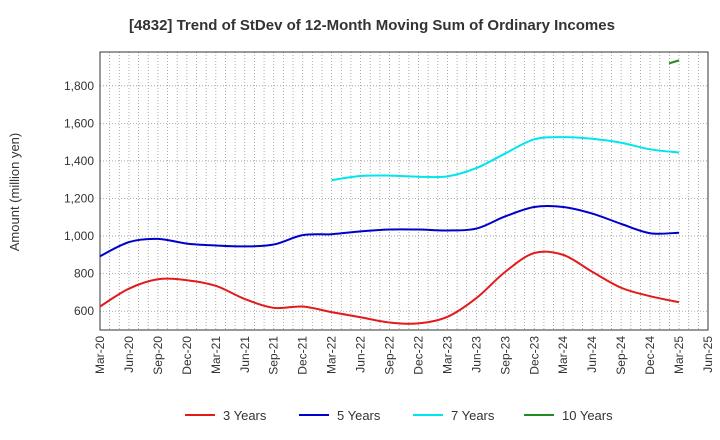 Image resolution: width=720 pixels, height=440 pixels. What do you see at coordinates (650, 355) in the screenshot?
I see `x-tick-label: Dec-24` at bounding box center [650, 355].